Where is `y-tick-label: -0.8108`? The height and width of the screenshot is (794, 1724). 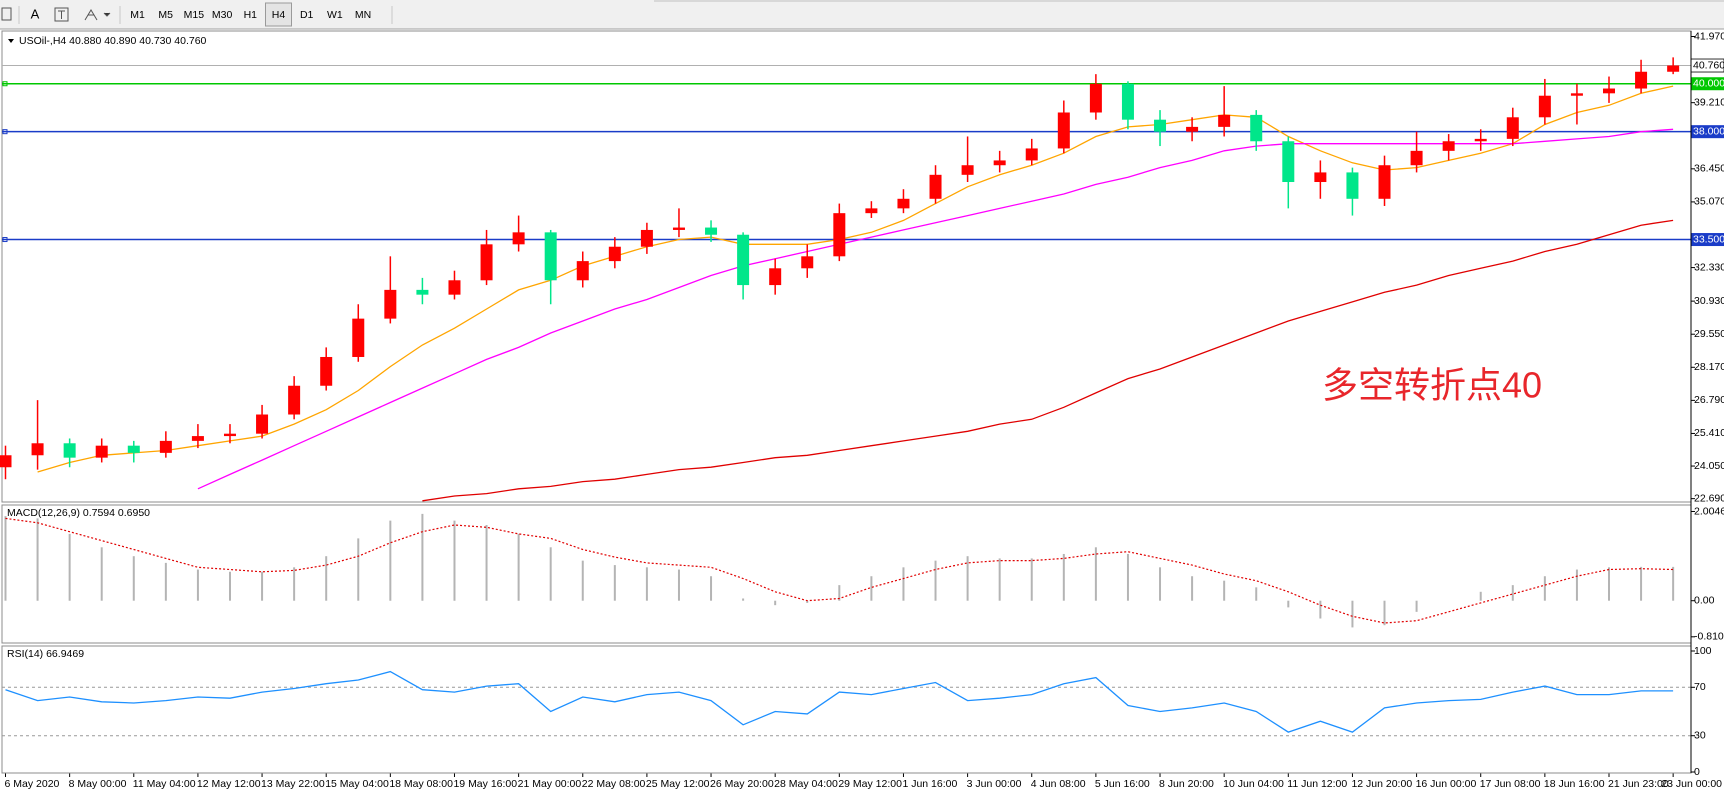
y-tick-label: -0.8108 is located at coordinates (1709, 637).